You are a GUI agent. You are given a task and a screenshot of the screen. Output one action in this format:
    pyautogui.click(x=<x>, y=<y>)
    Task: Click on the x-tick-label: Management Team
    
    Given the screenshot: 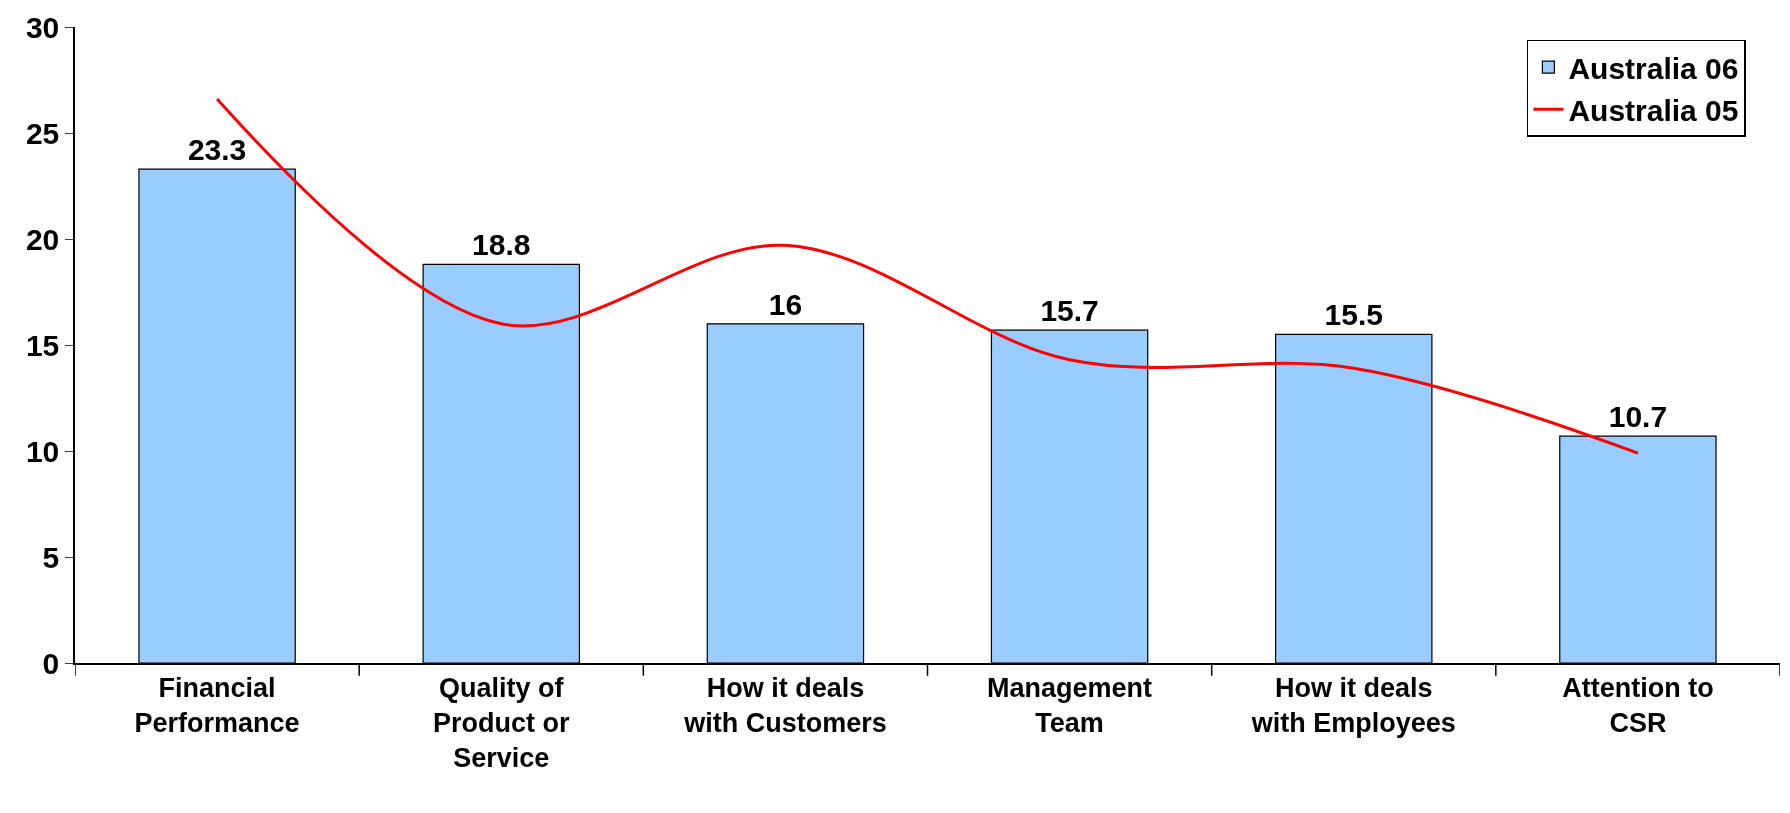 What is the action you would take?
    pyautogui.click(x=1070, y=706)
    